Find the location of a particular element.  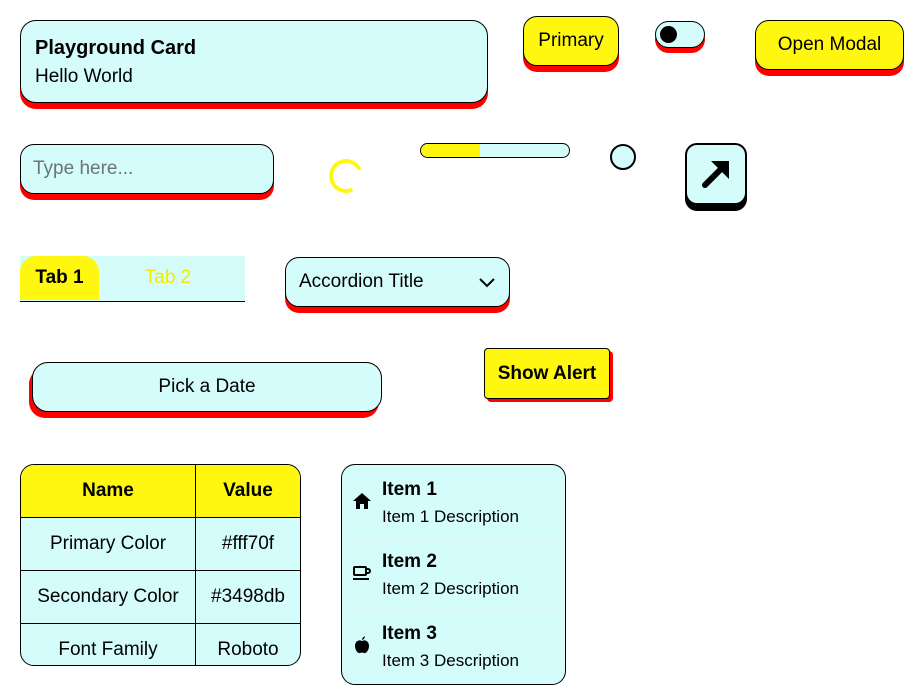

table-cell: Roboto is located at coordinates (247, 644).